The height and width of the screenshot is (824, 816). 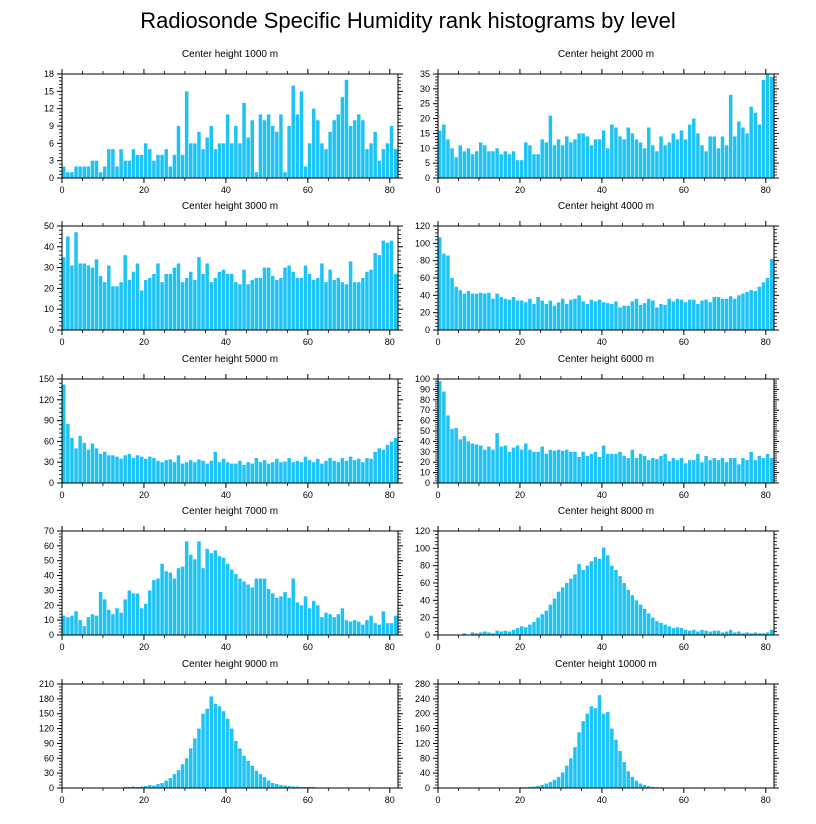 What do you see at coordinates (49, 590) in the screenshot?
I see `y-tick-label: 30` at bounding box center [49, 590].